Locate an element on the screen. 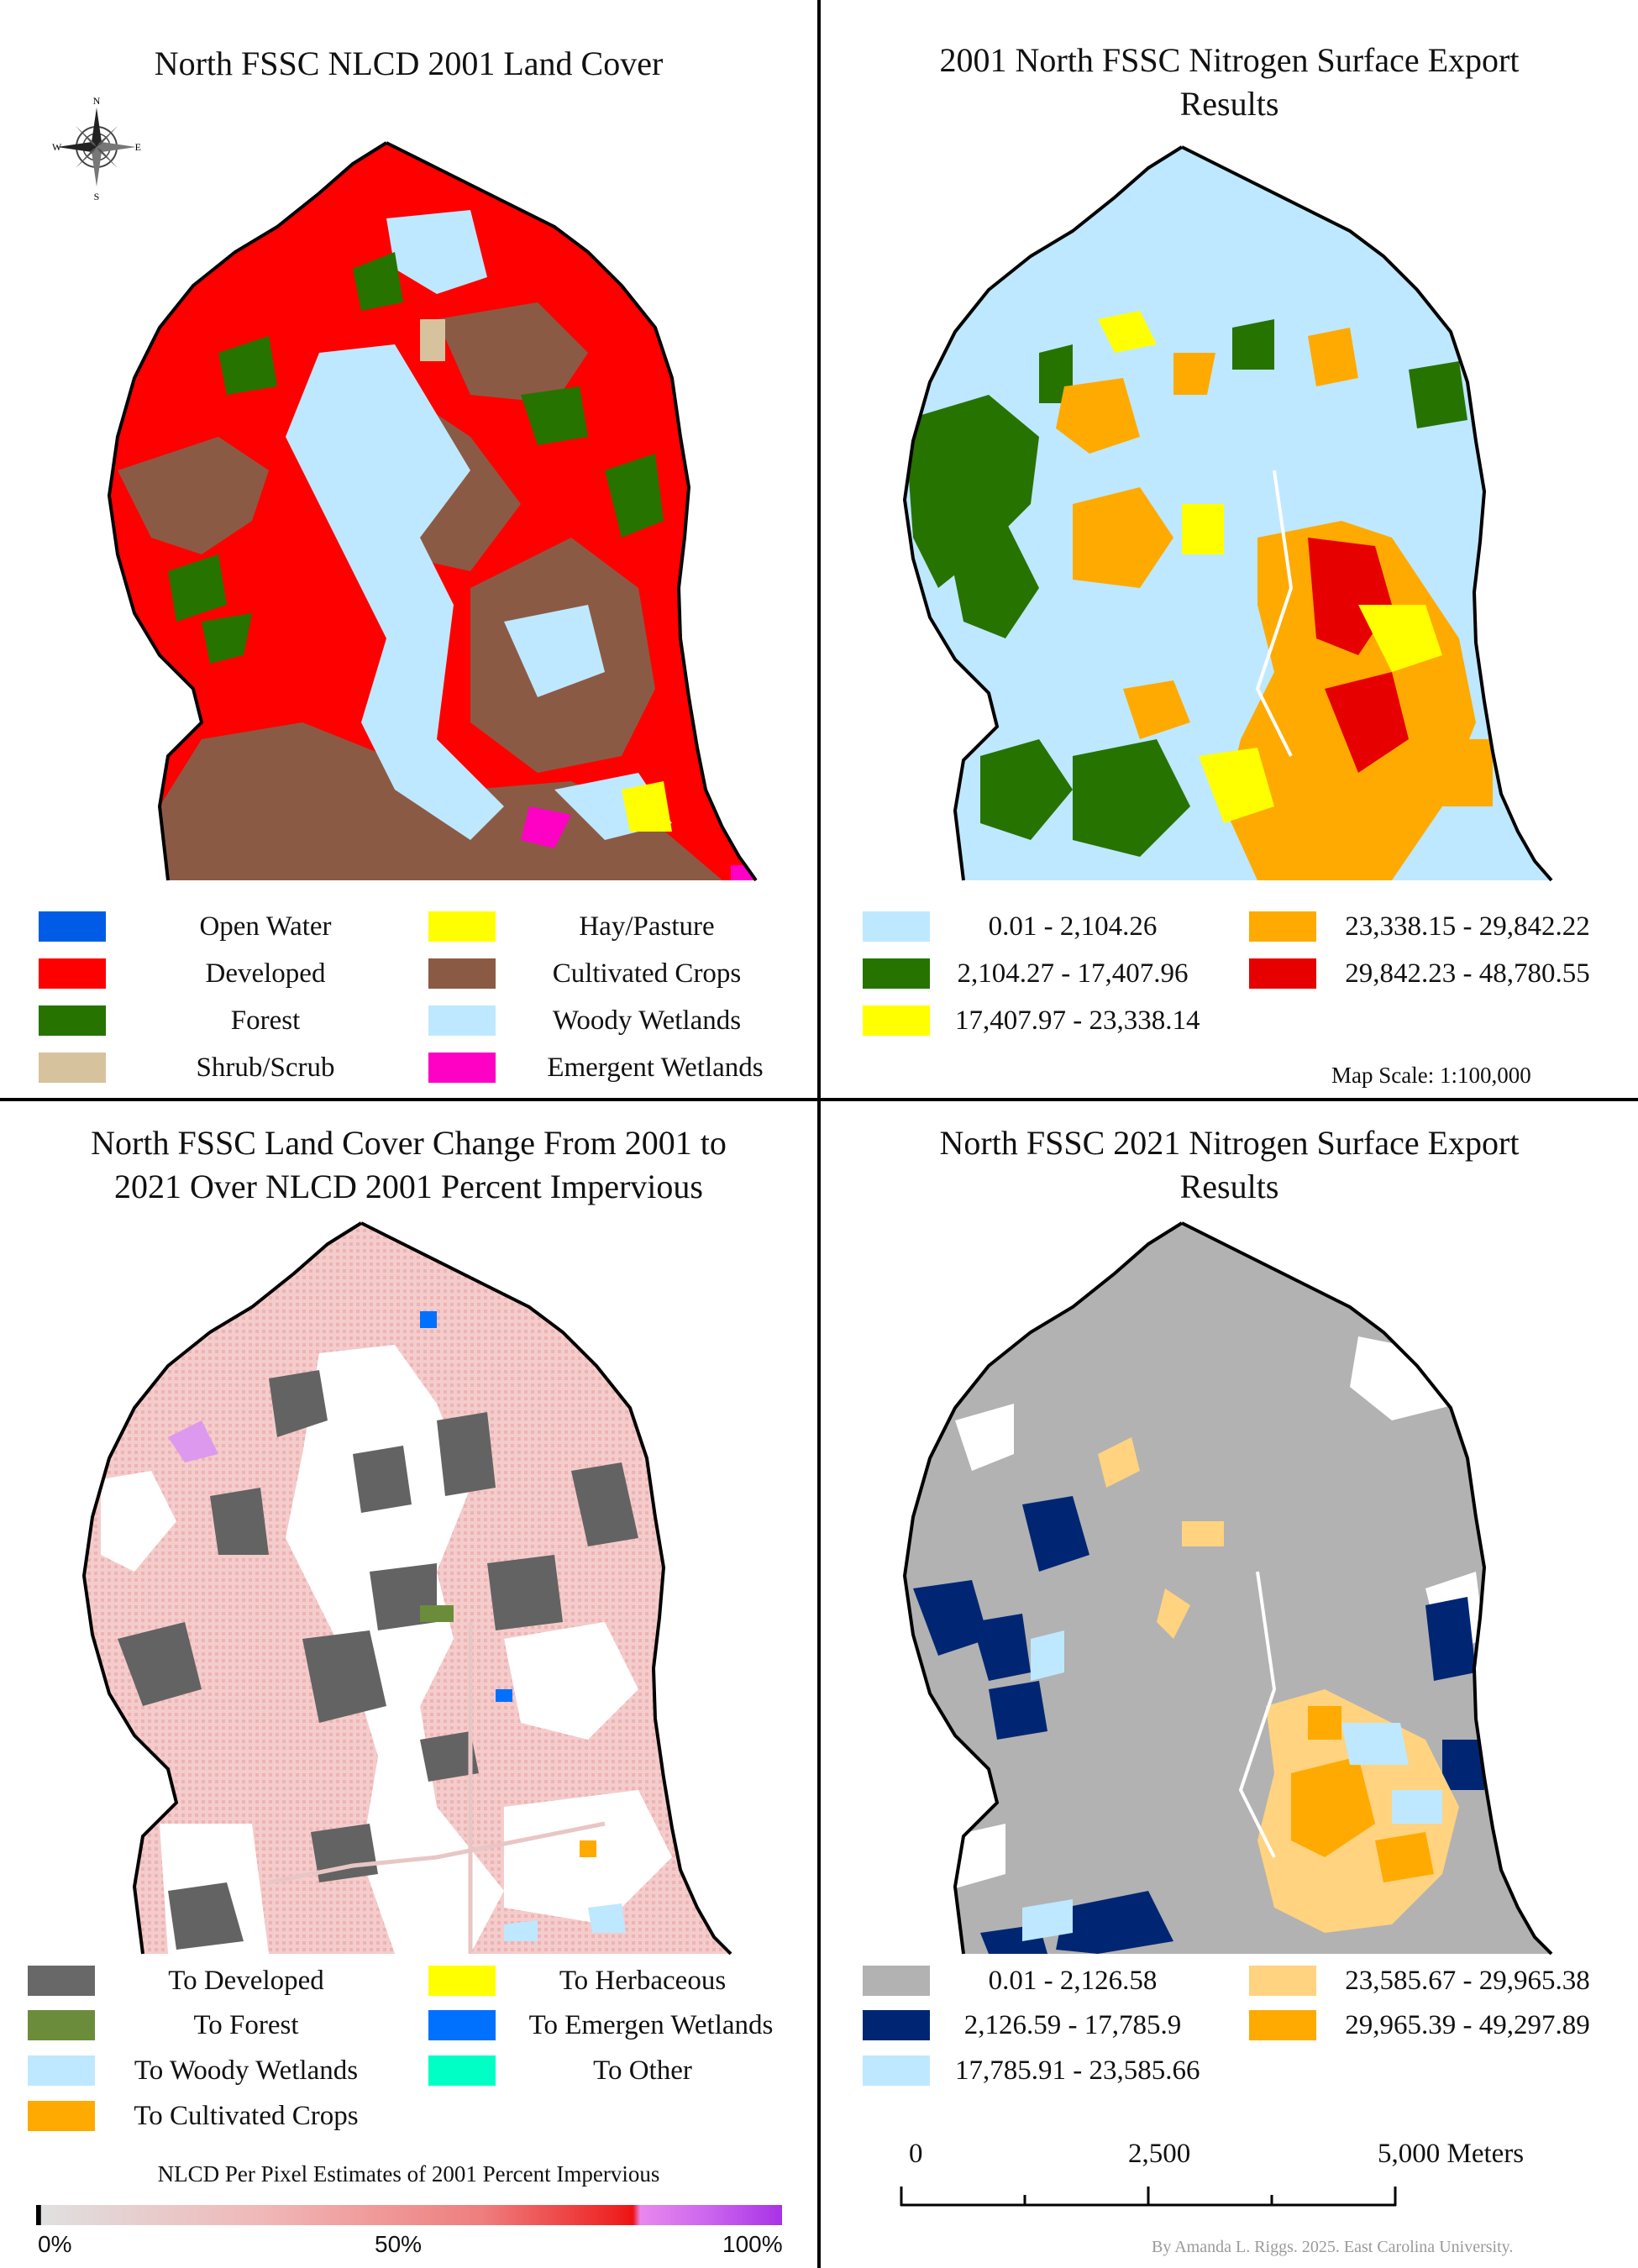  ramp-label-max: 100% is located at coordinates (752, 2244).